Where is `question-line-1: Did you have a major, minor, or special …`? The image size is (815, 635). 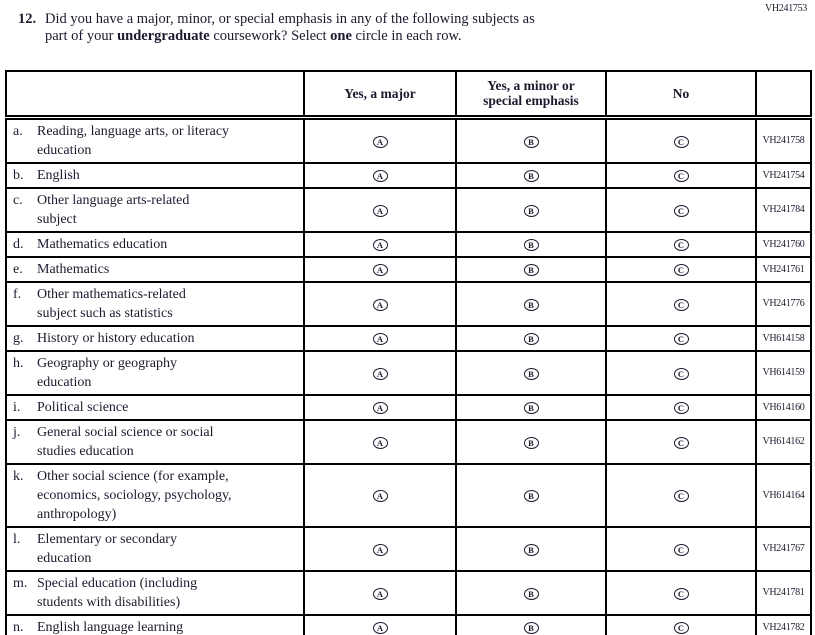 question-line-1: Did you have a major, minor, or special … is located at coordinates (290, 19).